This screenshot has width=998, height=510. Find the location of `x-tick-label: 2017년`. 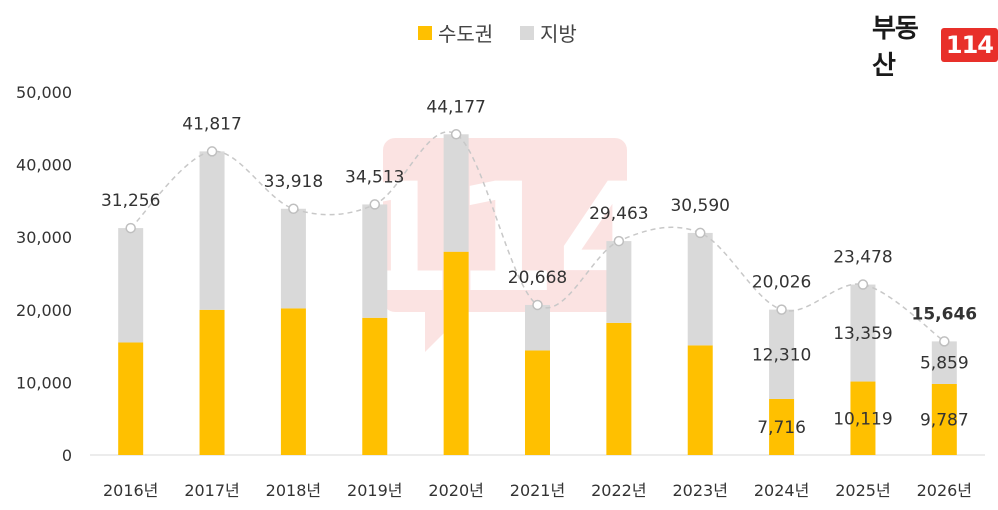

x-tick-label: 2017년 is located at coordinates (211, 490).